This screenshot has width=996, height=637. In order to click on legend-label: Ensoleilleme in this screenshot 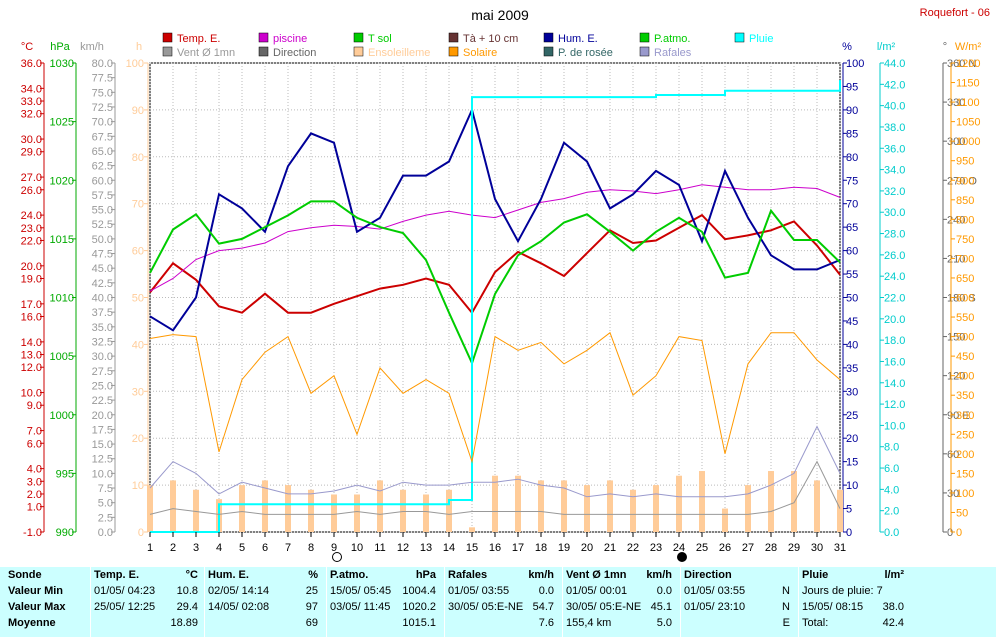, I will do `click(399, 53)`.